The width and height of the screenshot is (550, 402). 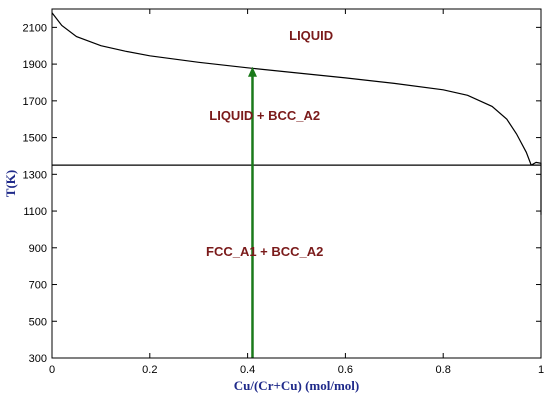 What do you see at coordinates (252, 212) in the screenshot?
I see `composition-arrow` at bounding box center [252, 212].